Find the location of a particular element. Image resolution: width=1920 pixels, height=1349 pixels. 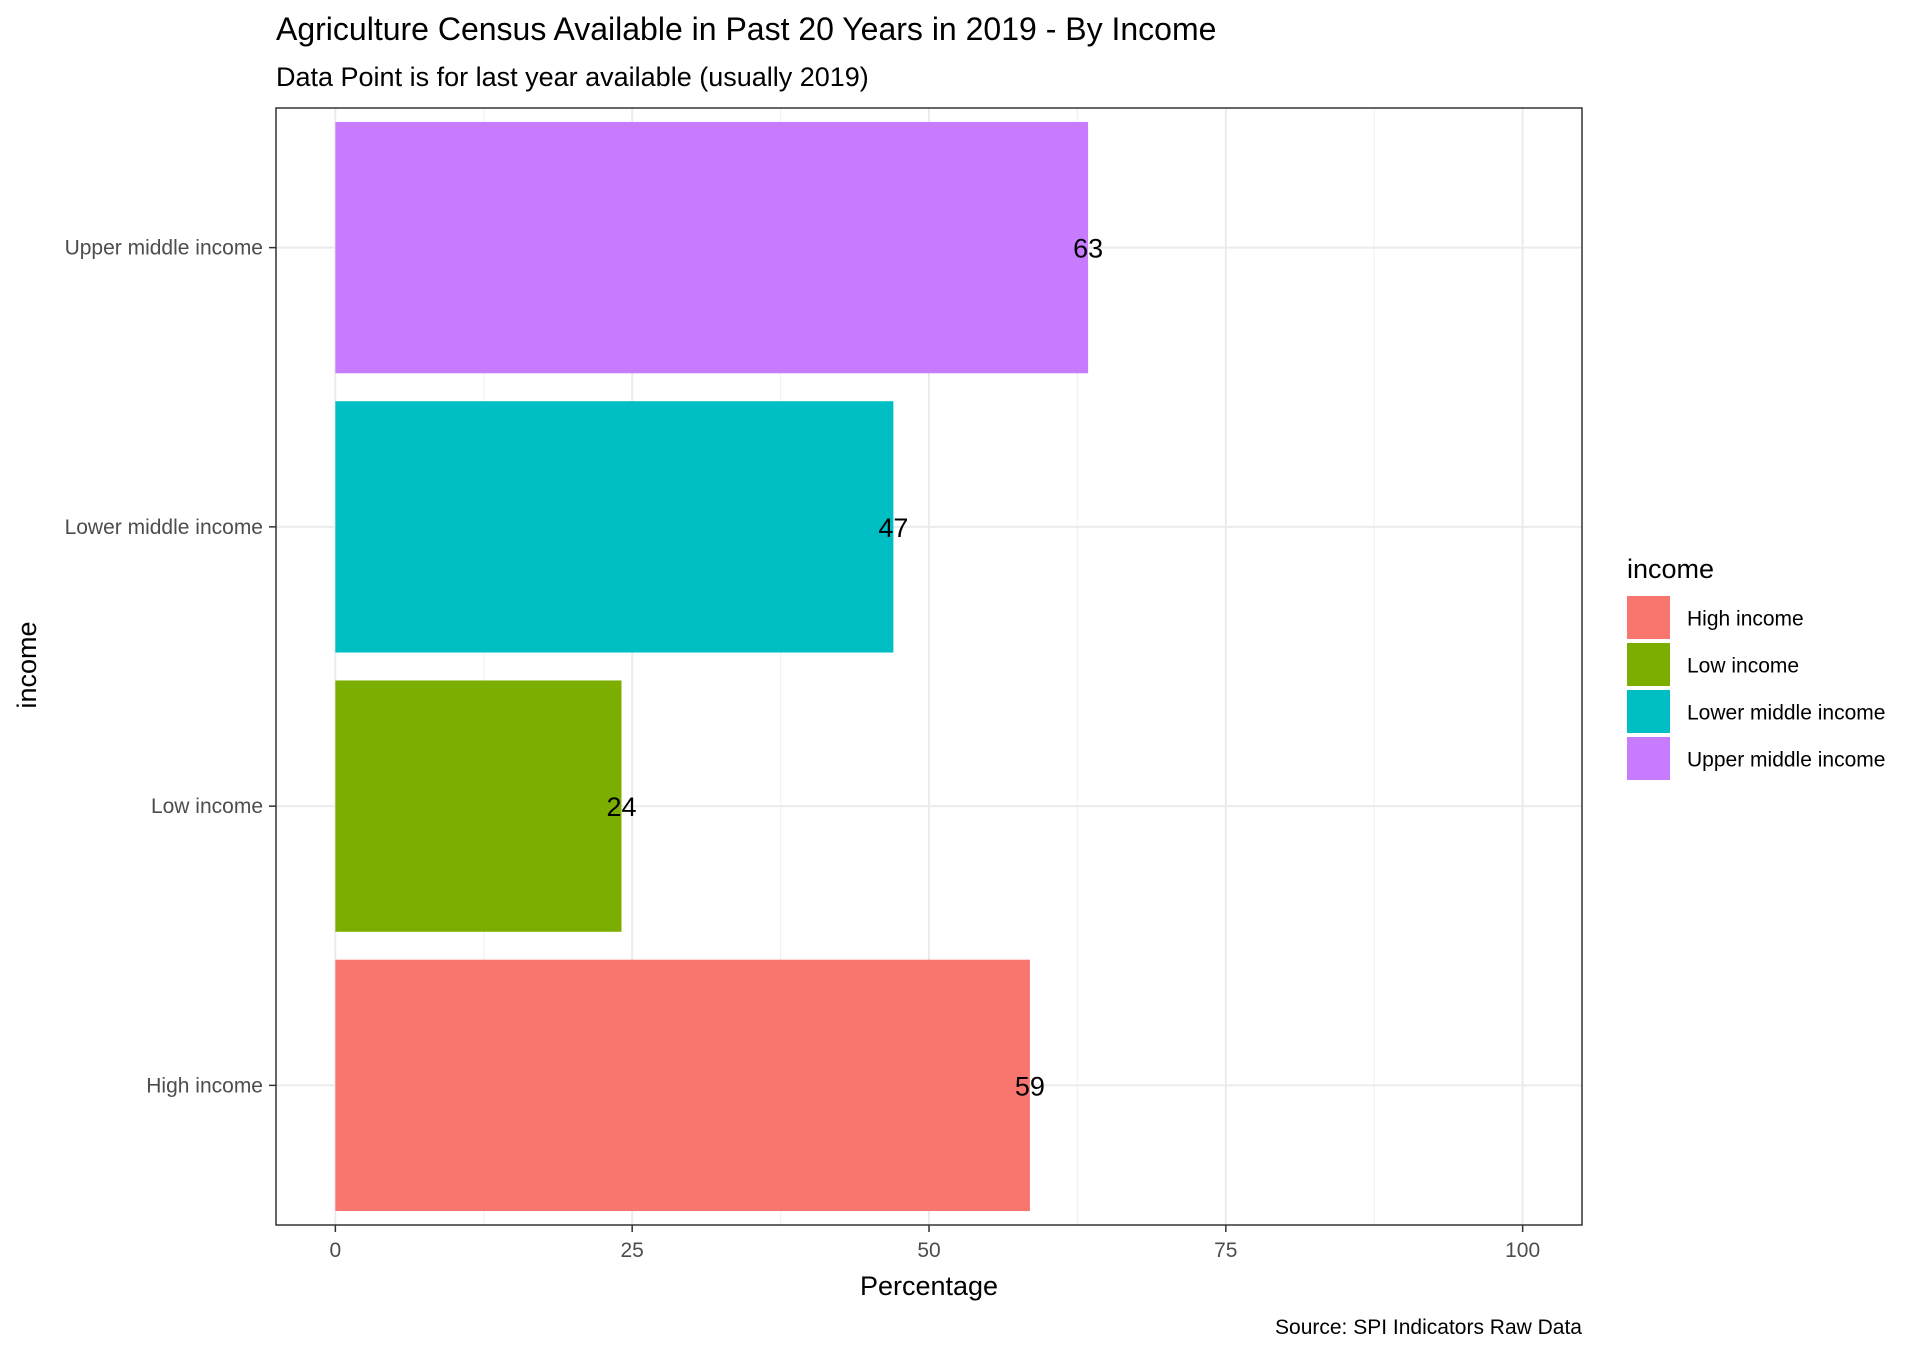

bar-high-income is located at coordinates (682, 1085).